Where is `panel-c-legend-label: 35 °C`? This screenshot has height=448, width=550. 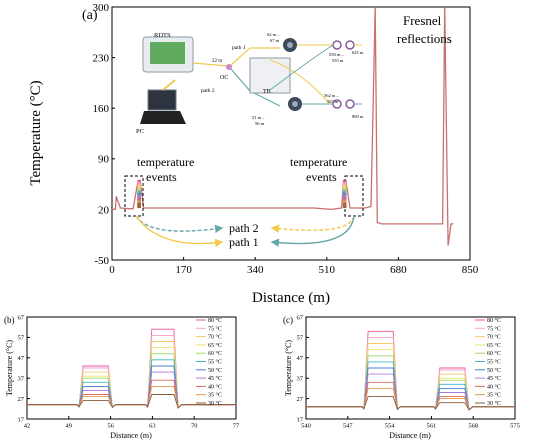
panel-c-legend-label: 35 °C is located at coordinates (494, 395).